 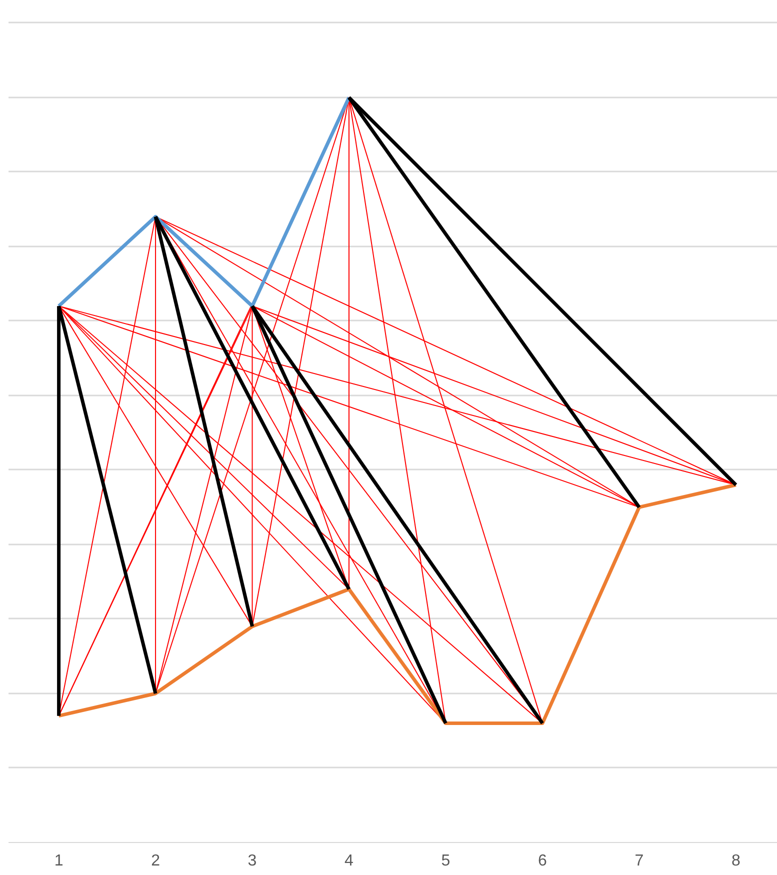 What do you see at coordinates (445, 861) in the screenshot?
I see `x-tick-label: 5` at bounding box center [445, 861].